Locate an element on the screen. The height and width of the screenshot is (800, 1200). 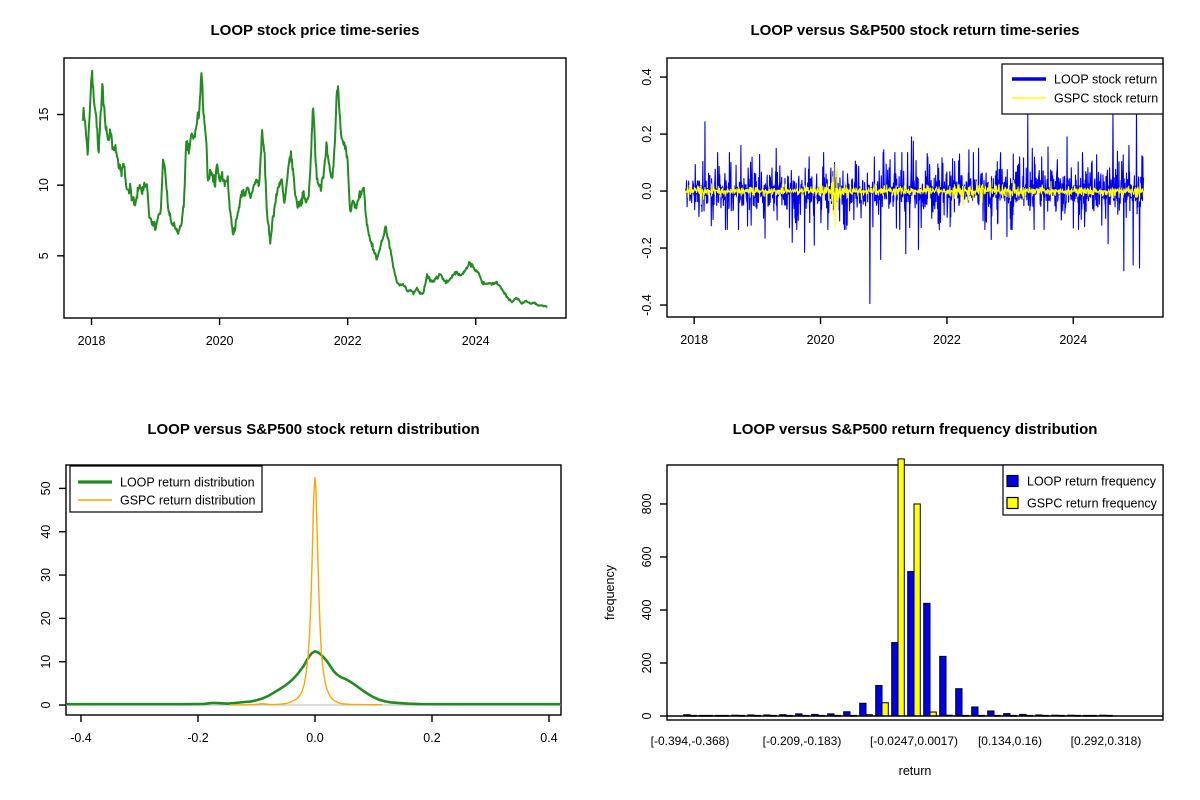
y-tick-label: 800 is located at coordinates (647, 503).